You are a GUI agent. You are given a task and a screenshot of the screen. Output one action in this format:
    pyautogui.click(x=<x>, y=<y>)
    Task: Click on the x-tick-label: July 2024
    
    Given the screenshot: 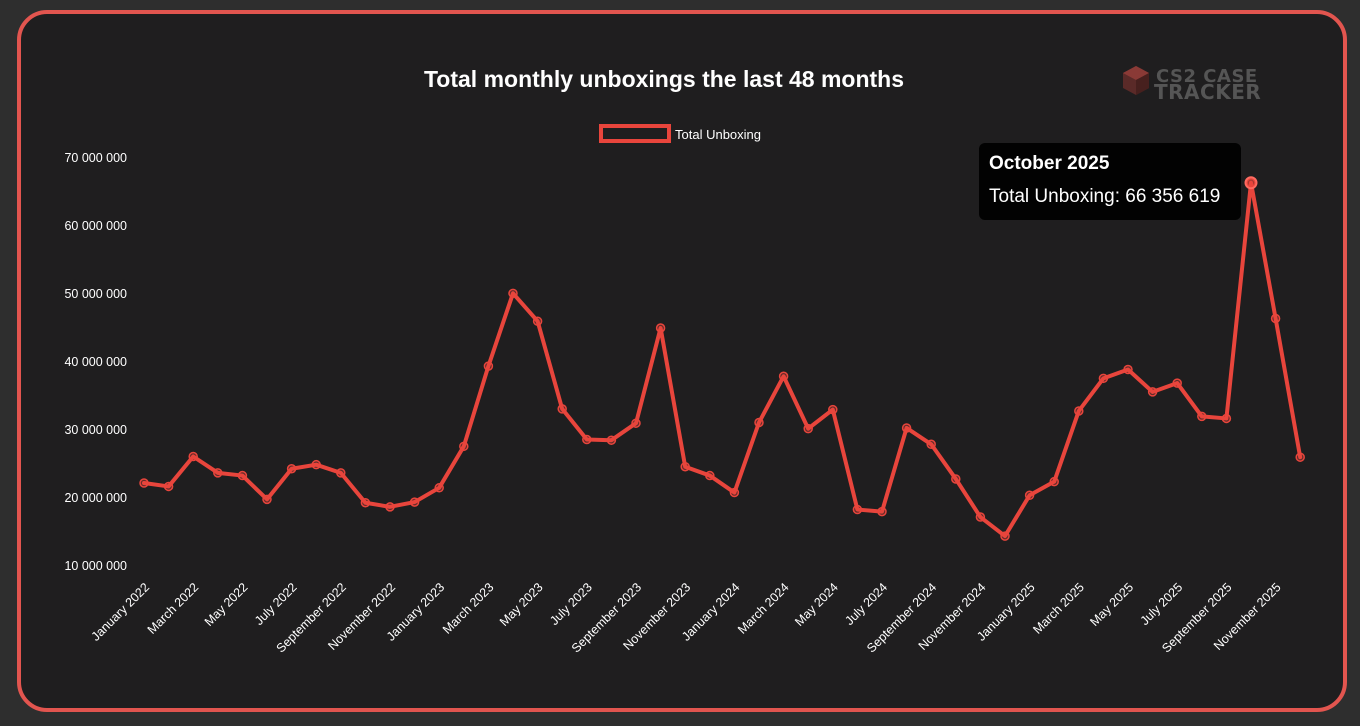 What is the action you would take?
    pyautogui.click(x=866, y=604)
    